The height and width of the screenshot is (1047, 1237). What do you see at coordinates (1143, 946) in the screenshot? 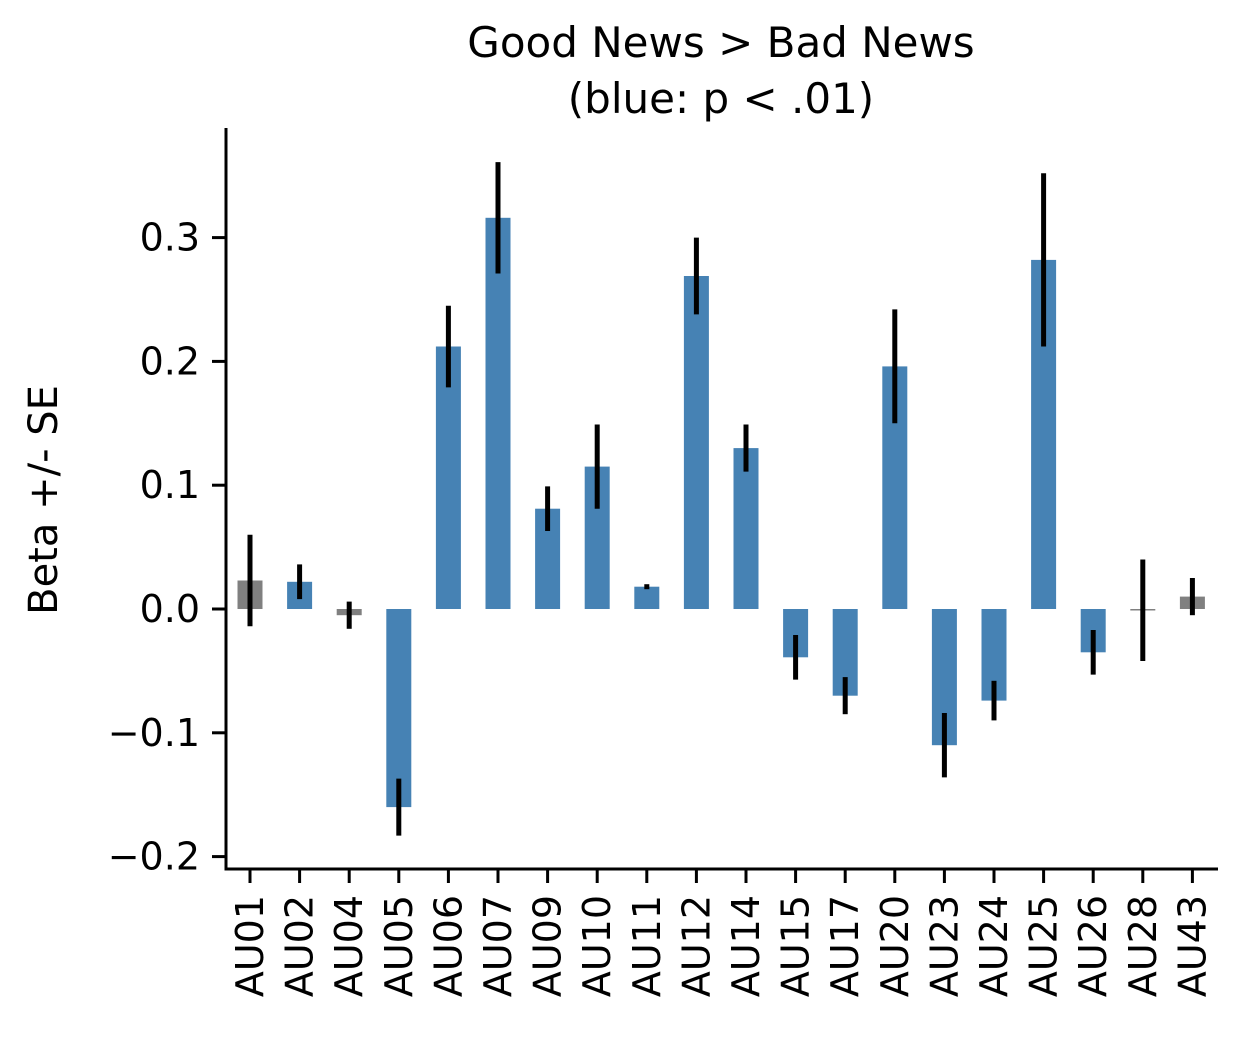
I see `x-tick-label-au28: AU28` at bounding box center [1143, 946].